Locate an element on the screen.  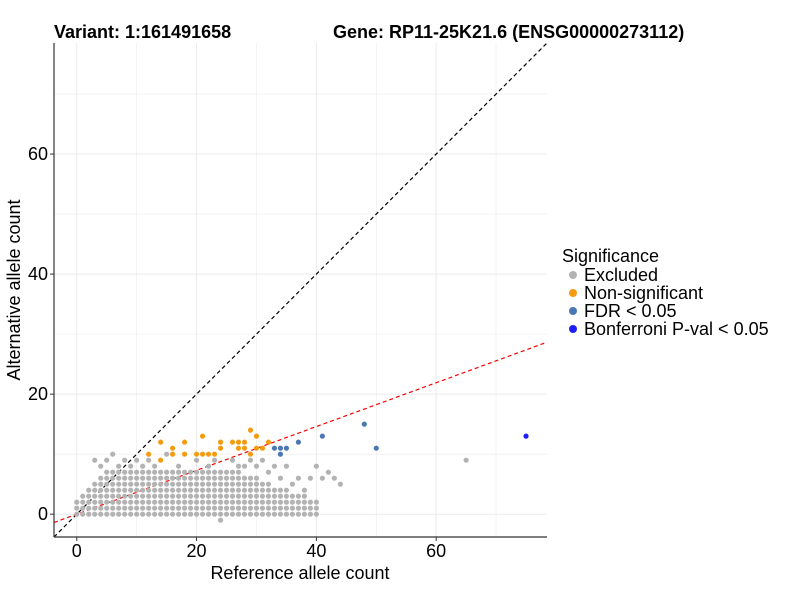
x-tick-label: 20 is located at coordinates (197, 551).